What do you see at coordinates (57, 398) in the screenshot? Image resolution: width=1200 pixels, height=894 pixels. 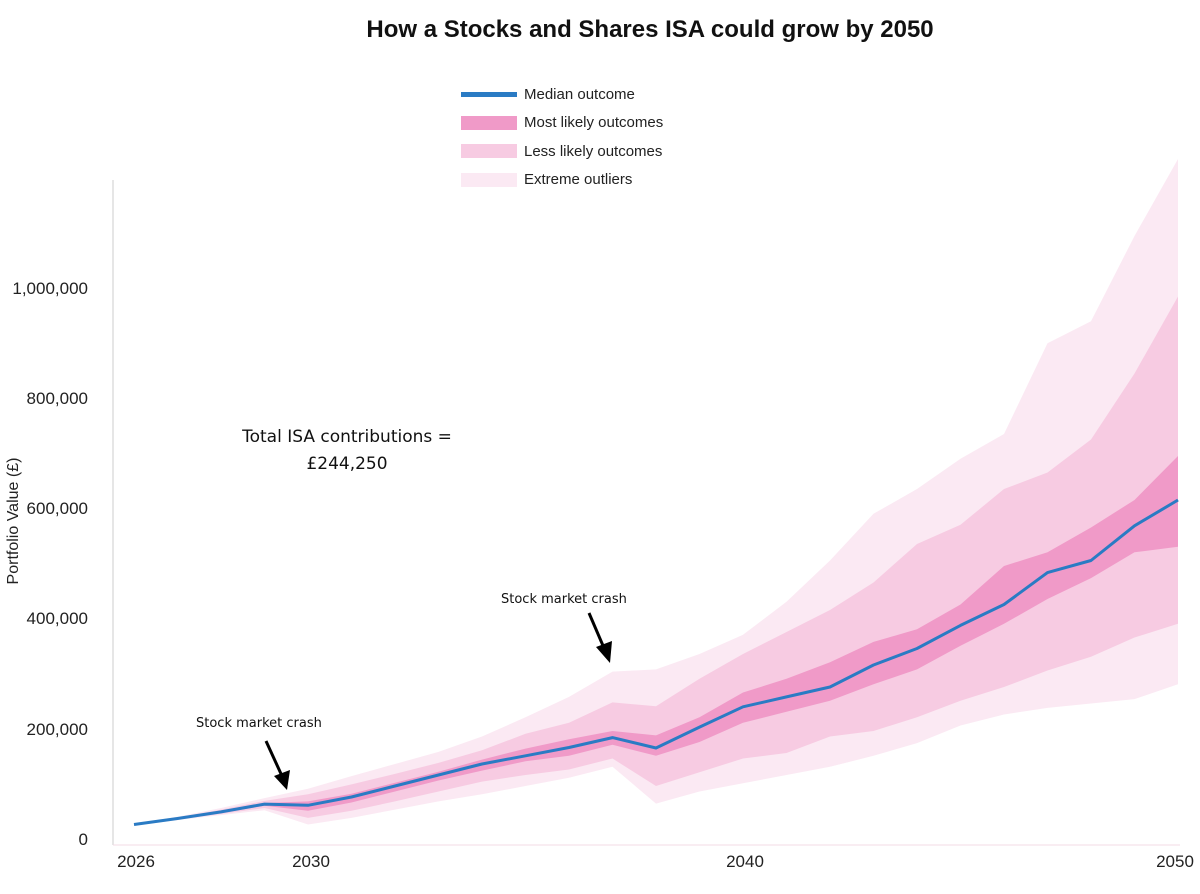 I see `y-tick: 800,000` at bounding box center [57, 398].